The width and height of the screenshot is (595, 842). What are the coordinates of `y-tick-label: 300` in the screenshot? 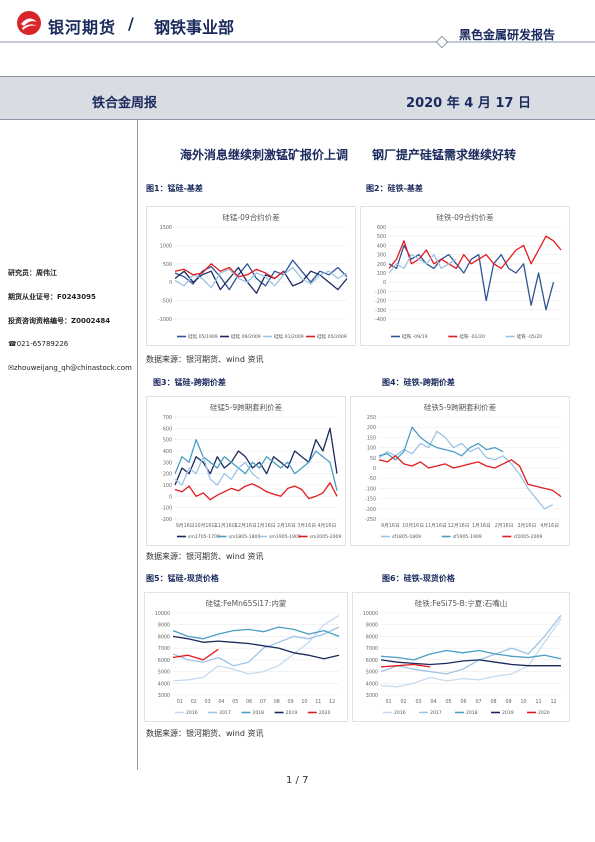 It's located at (381, 256).